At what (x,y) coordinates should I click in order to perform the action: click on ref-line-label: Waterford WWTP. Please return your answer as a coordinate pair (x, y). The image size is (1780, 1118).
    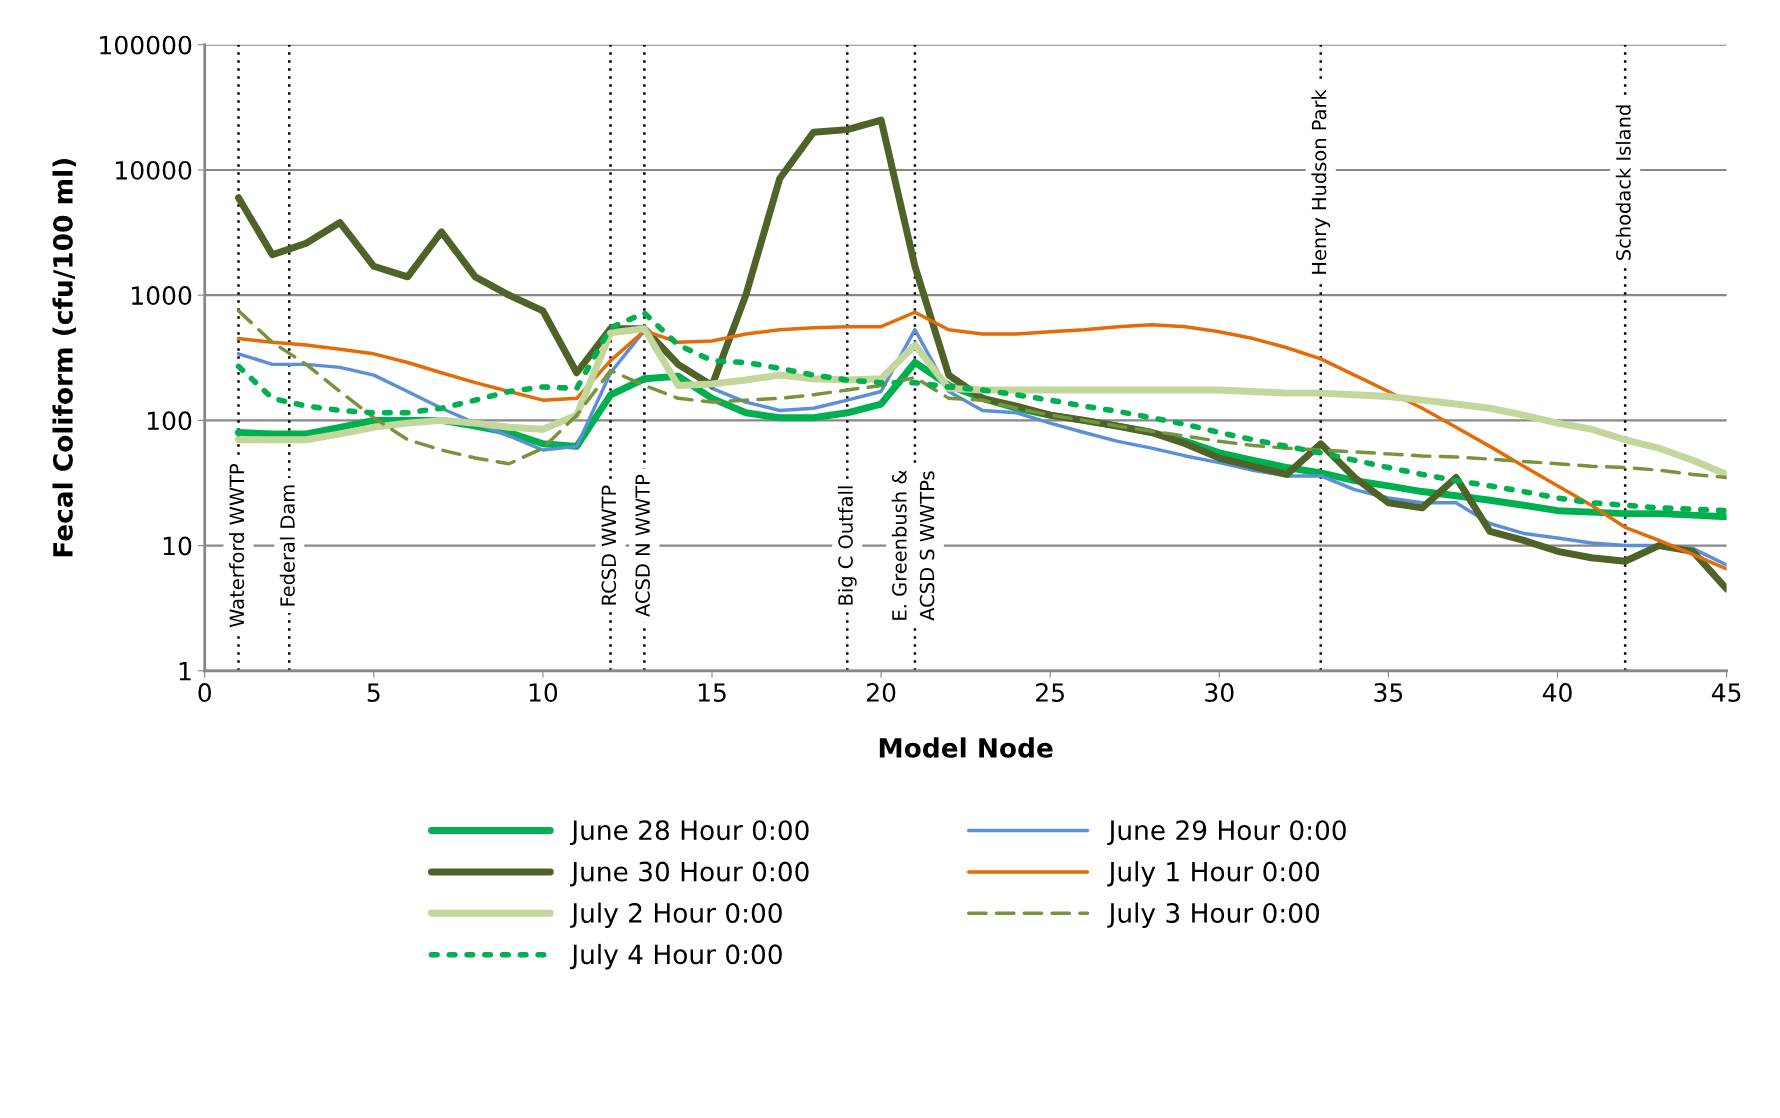
    Looking at the image, I should click on (237, 546).